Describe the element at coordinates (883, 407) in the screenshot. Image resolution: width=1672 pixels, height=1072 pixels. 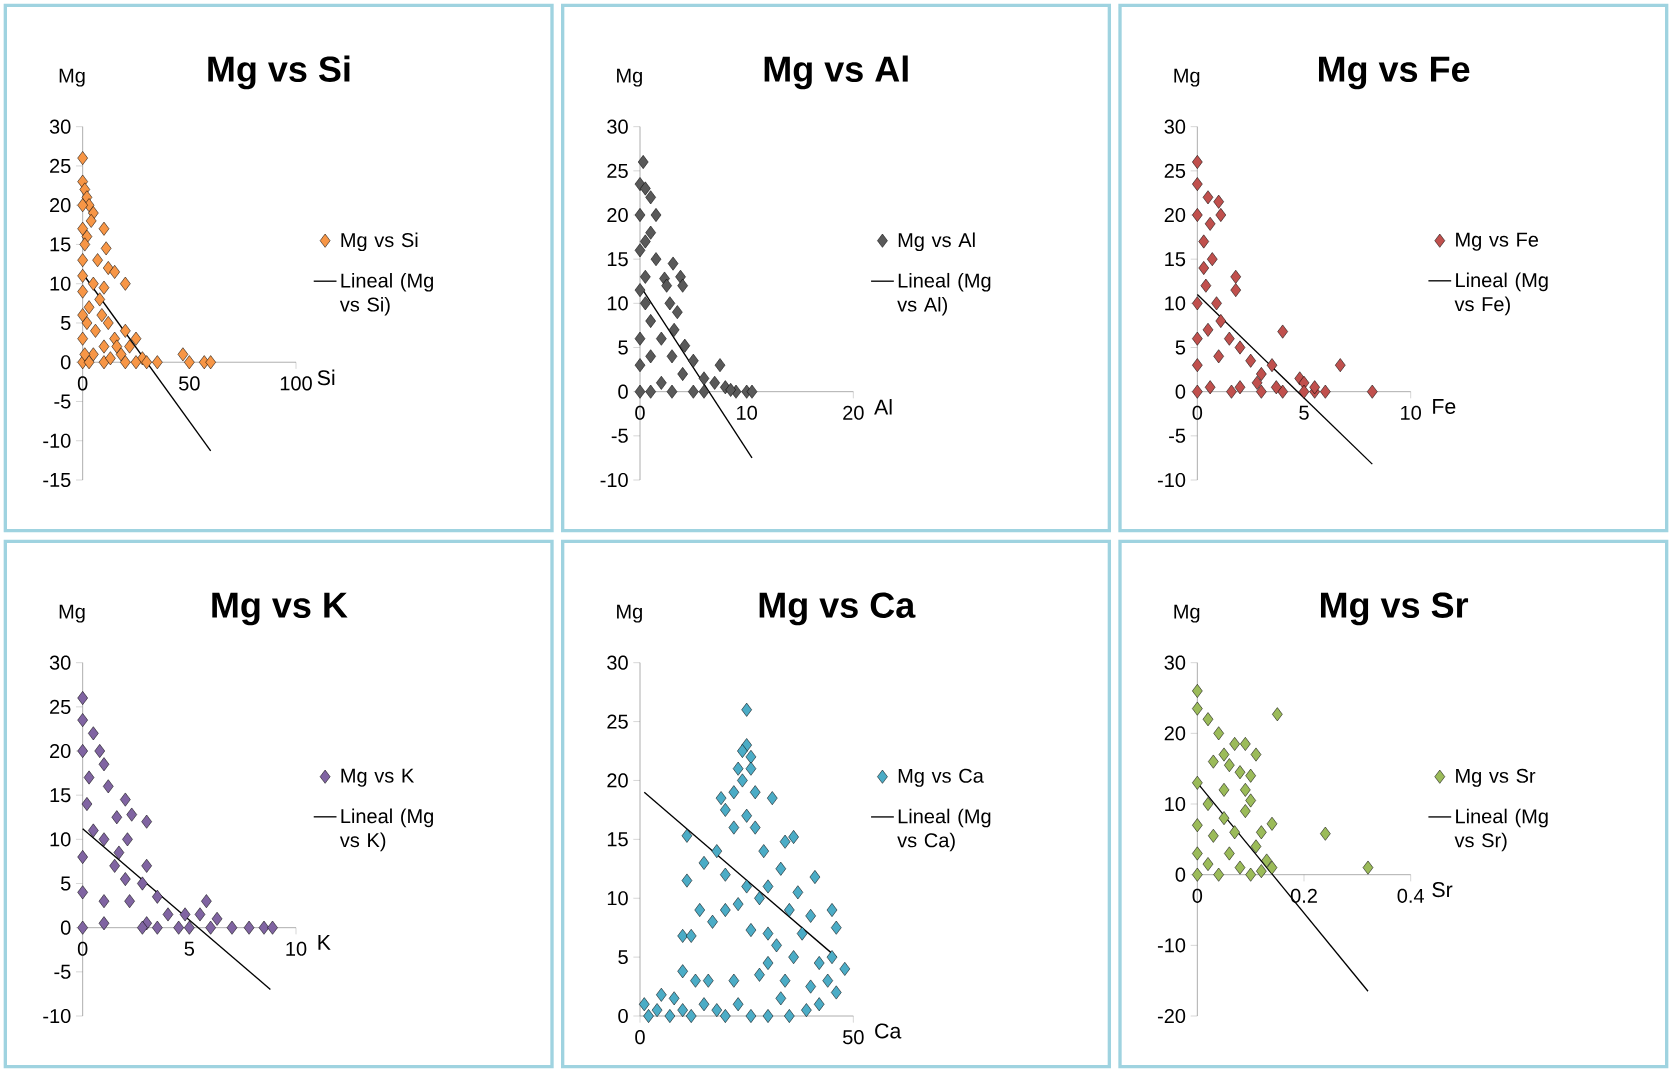
I see `x-axis-title: Al` at that location.